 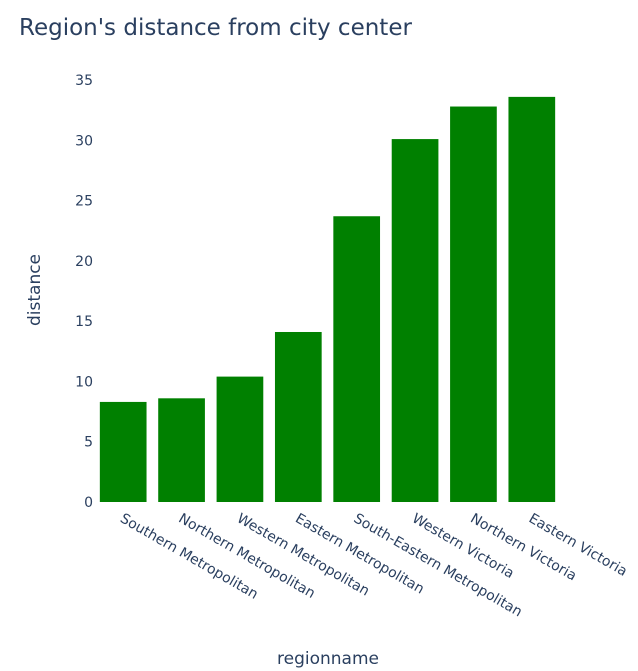 I want to click on y-tick-label: 35, so click(x=84, y=81).